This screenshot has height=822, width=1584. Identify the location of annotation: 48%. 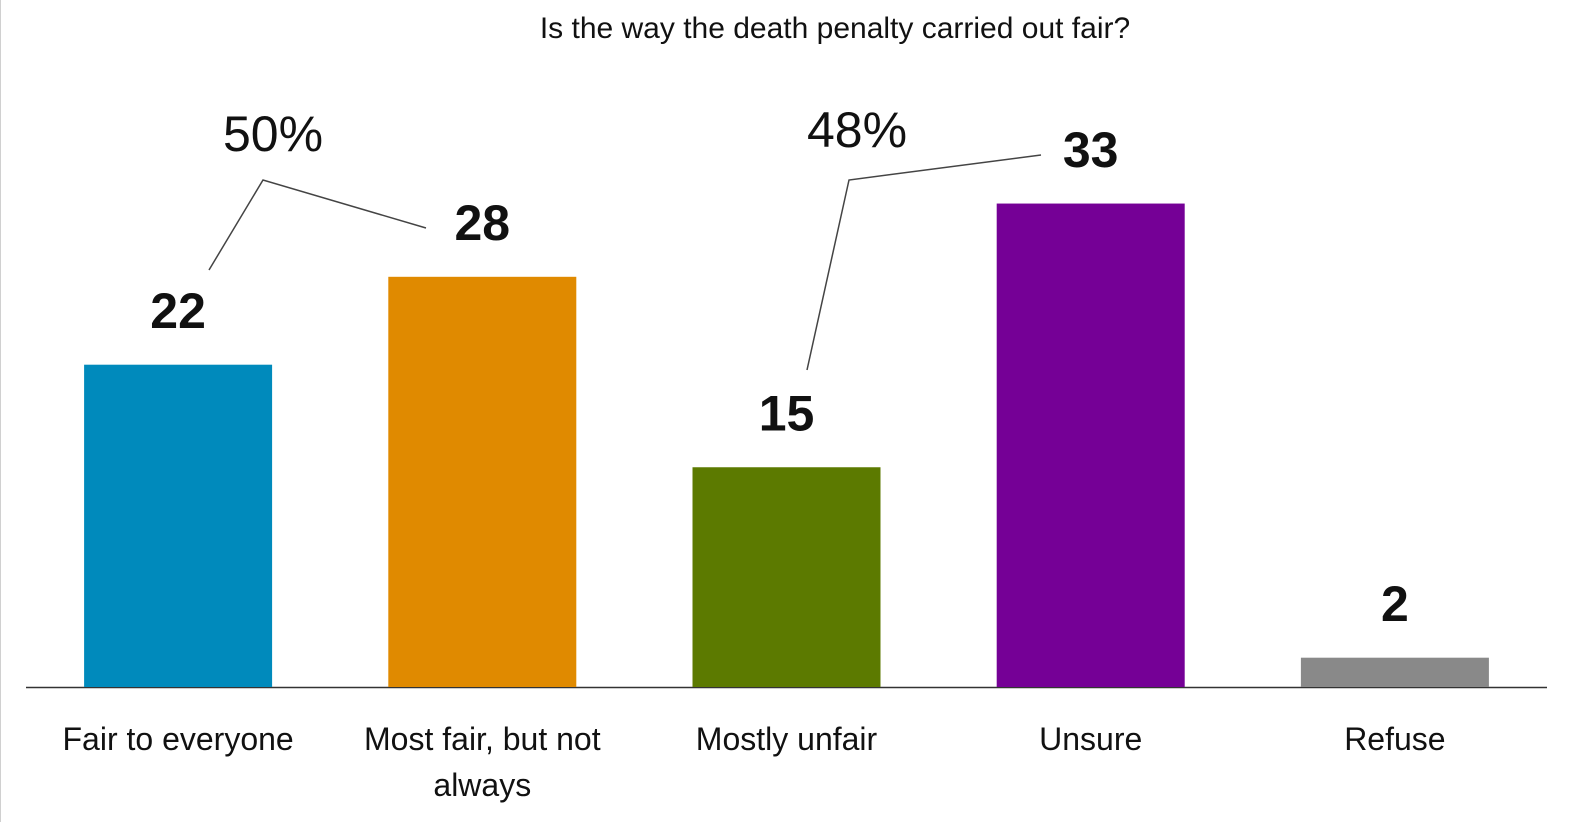
(857, 130).